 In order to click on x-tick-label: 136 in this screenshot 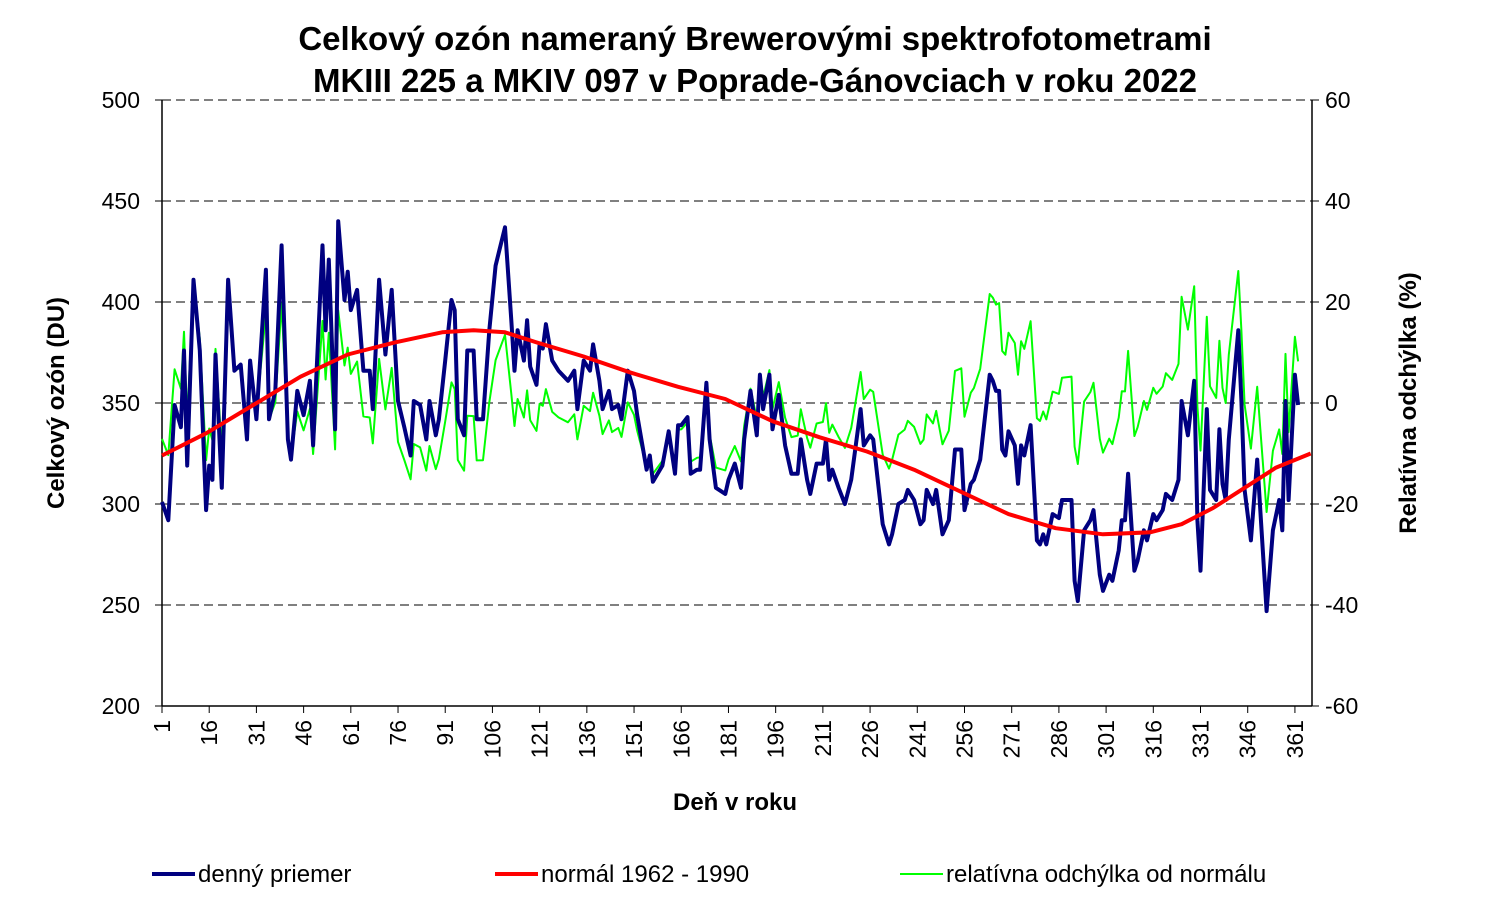, I will do `click(587, 739)`.